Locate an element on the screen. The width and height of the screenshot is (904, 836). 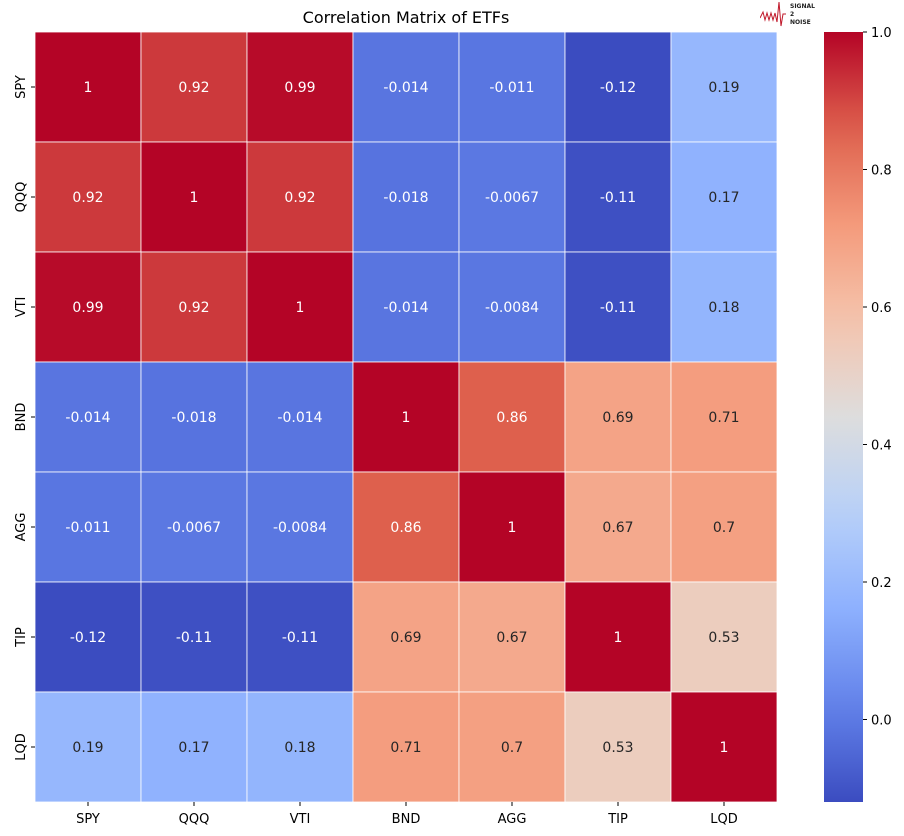
logo-line: NOISE is located at coordinates (800, 22).